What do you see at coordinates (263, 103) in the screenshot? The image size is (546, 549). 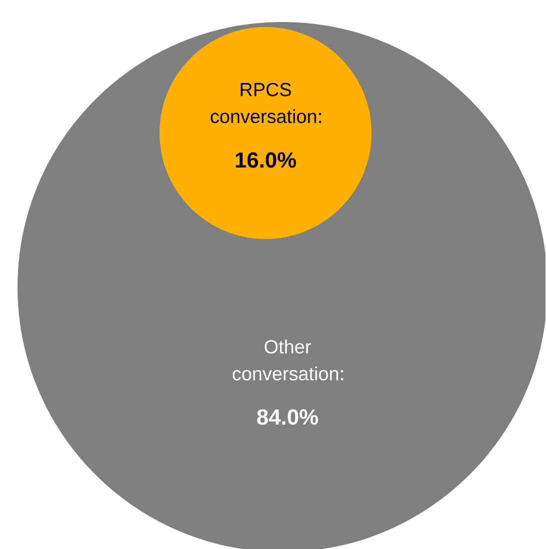 I see `category-label: RPCS conversation` at bounding box center [263, 103].